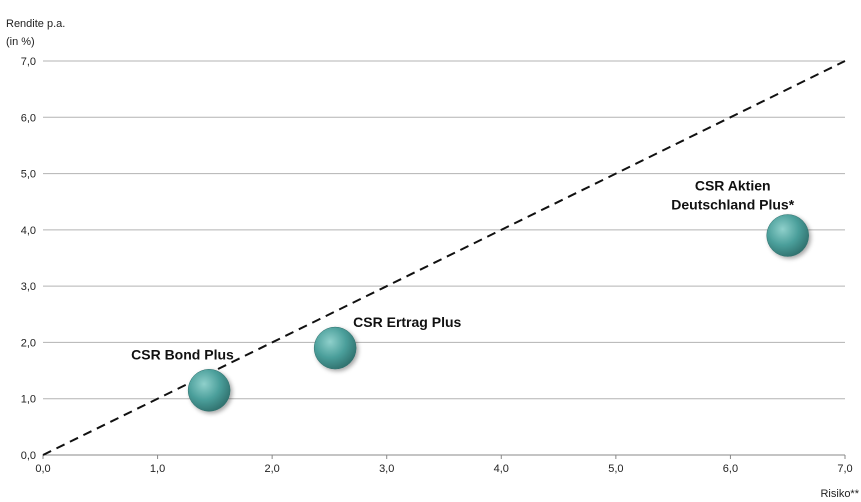  What do you see at coordinates (42, 469) in the screenshot?
I see `x-tick-label: 0,0` at bounding box center [42, 469].